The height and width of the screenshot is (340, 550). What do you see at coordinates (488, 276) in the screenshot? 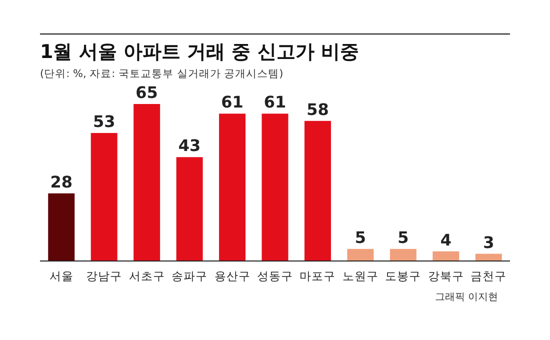
I see `x-tick-label: 금천구` at bounding box center [488, 276].